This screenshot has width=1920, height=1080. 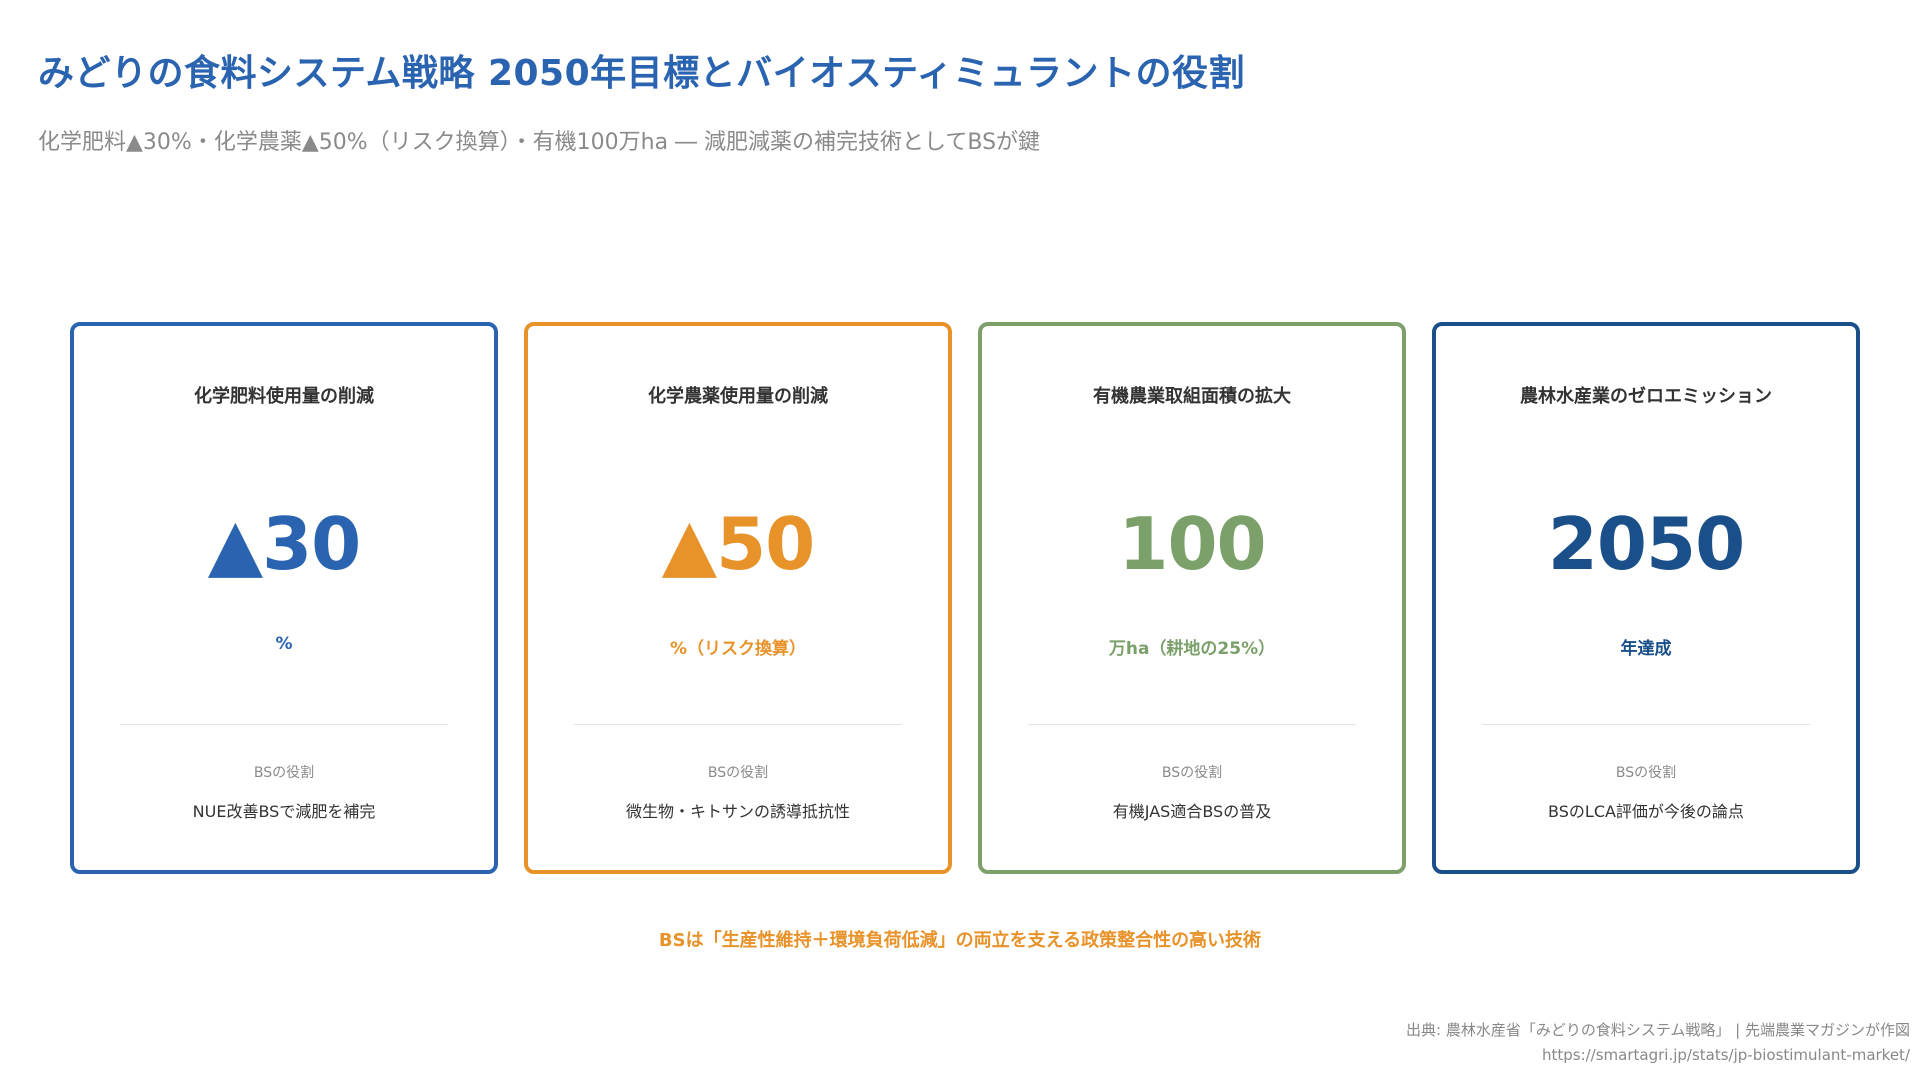 I want to click on card-role-text: 微生物・キトサンの誘導抵抗性, so click(x=737, y=811).